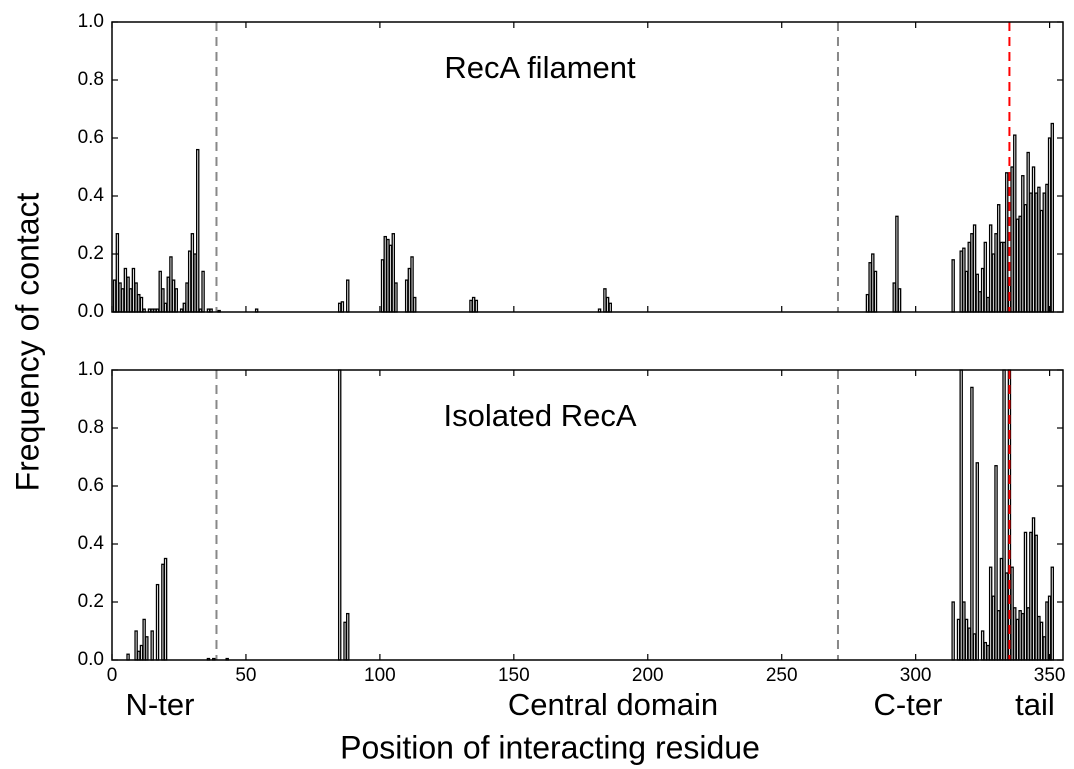 This screenshot has width=1074, height=769. Describe the element at coordinates (540, 415) in the screenshot. I see `panel-title: Isolated RecA` at that location.